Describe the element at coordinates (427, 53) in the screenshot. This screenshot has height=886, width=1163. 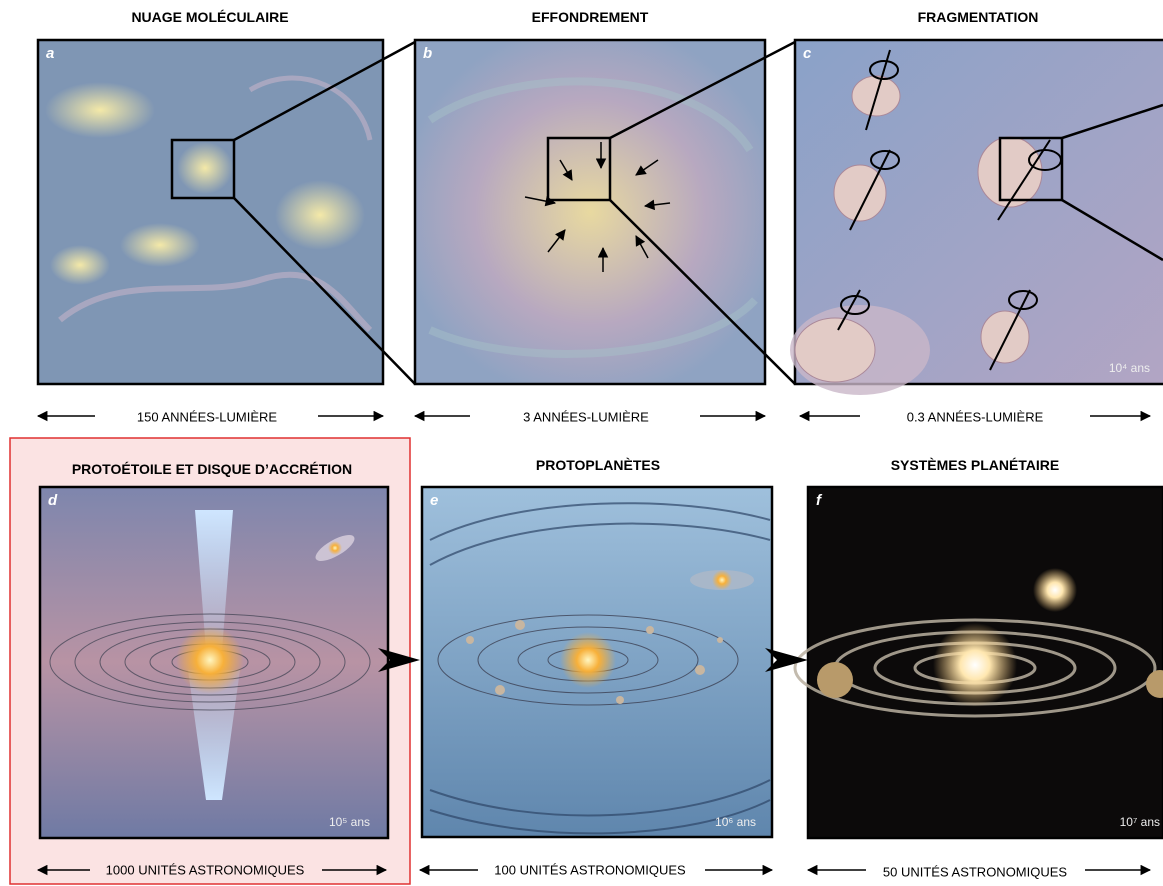
I see `panel-letter: b` at that location.